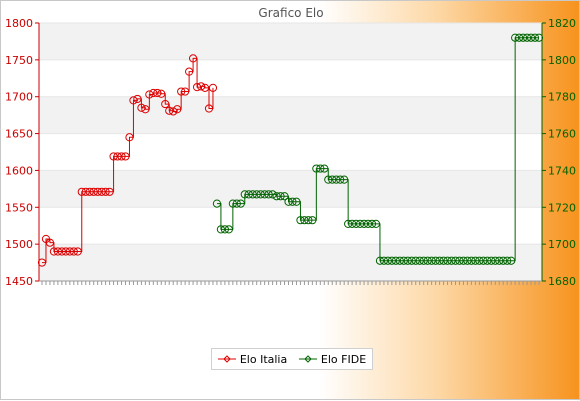 This screenshot has width=580, height=401. What do you see at coordinates (562, 60) in the screenshot?
I see `right-tick-label: 1800` at bounding box center [562, 60].